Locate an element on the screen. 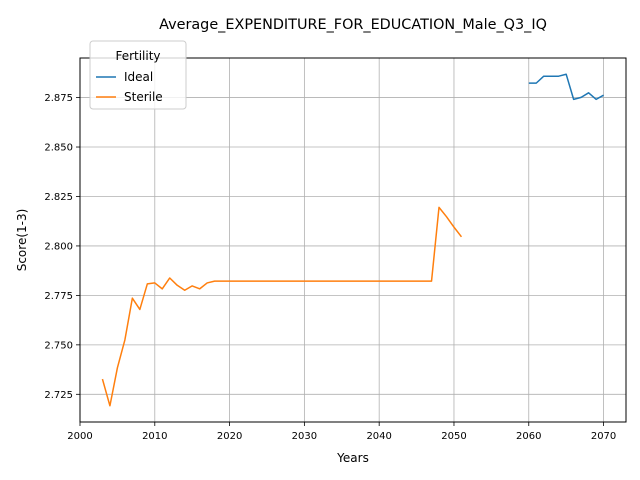 Image resolution: width=640 pixels, height=480 pixels. y-tick-label: 2.725 is located at coordinates (58, 395).